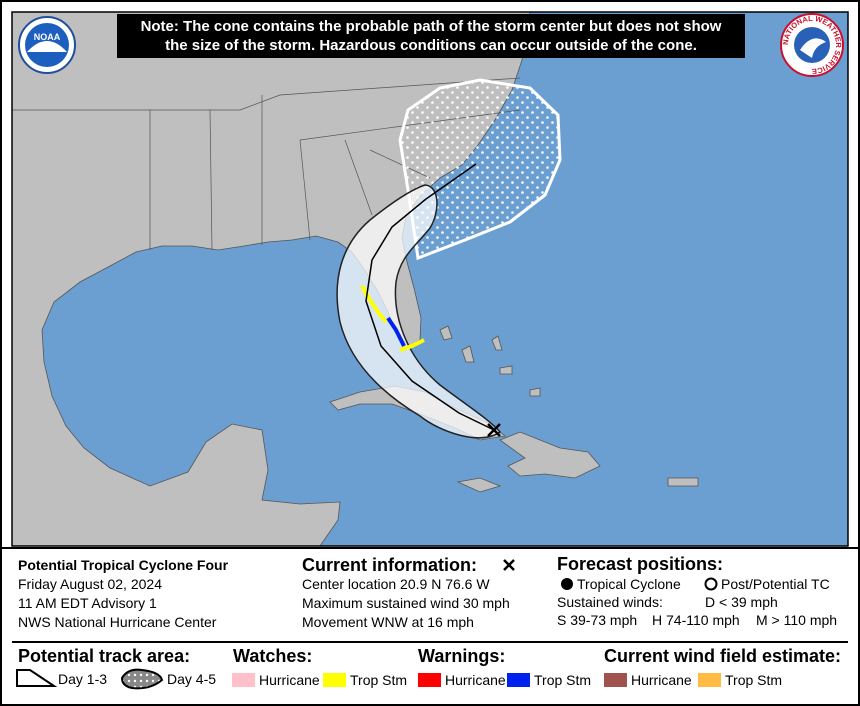  I want to click on track-line, so click(430, 297).